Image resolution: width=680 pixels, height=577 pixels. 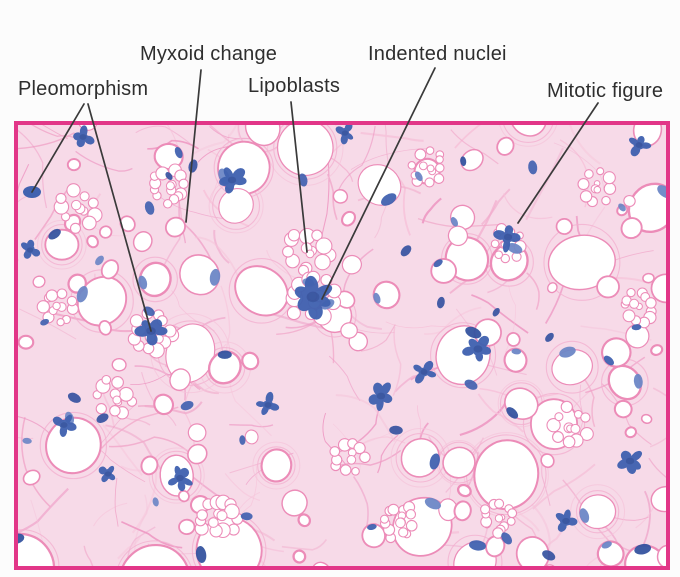 I want to click on figure-label-lipoblasts: Lipoblasts, so click(x=294, y=86).